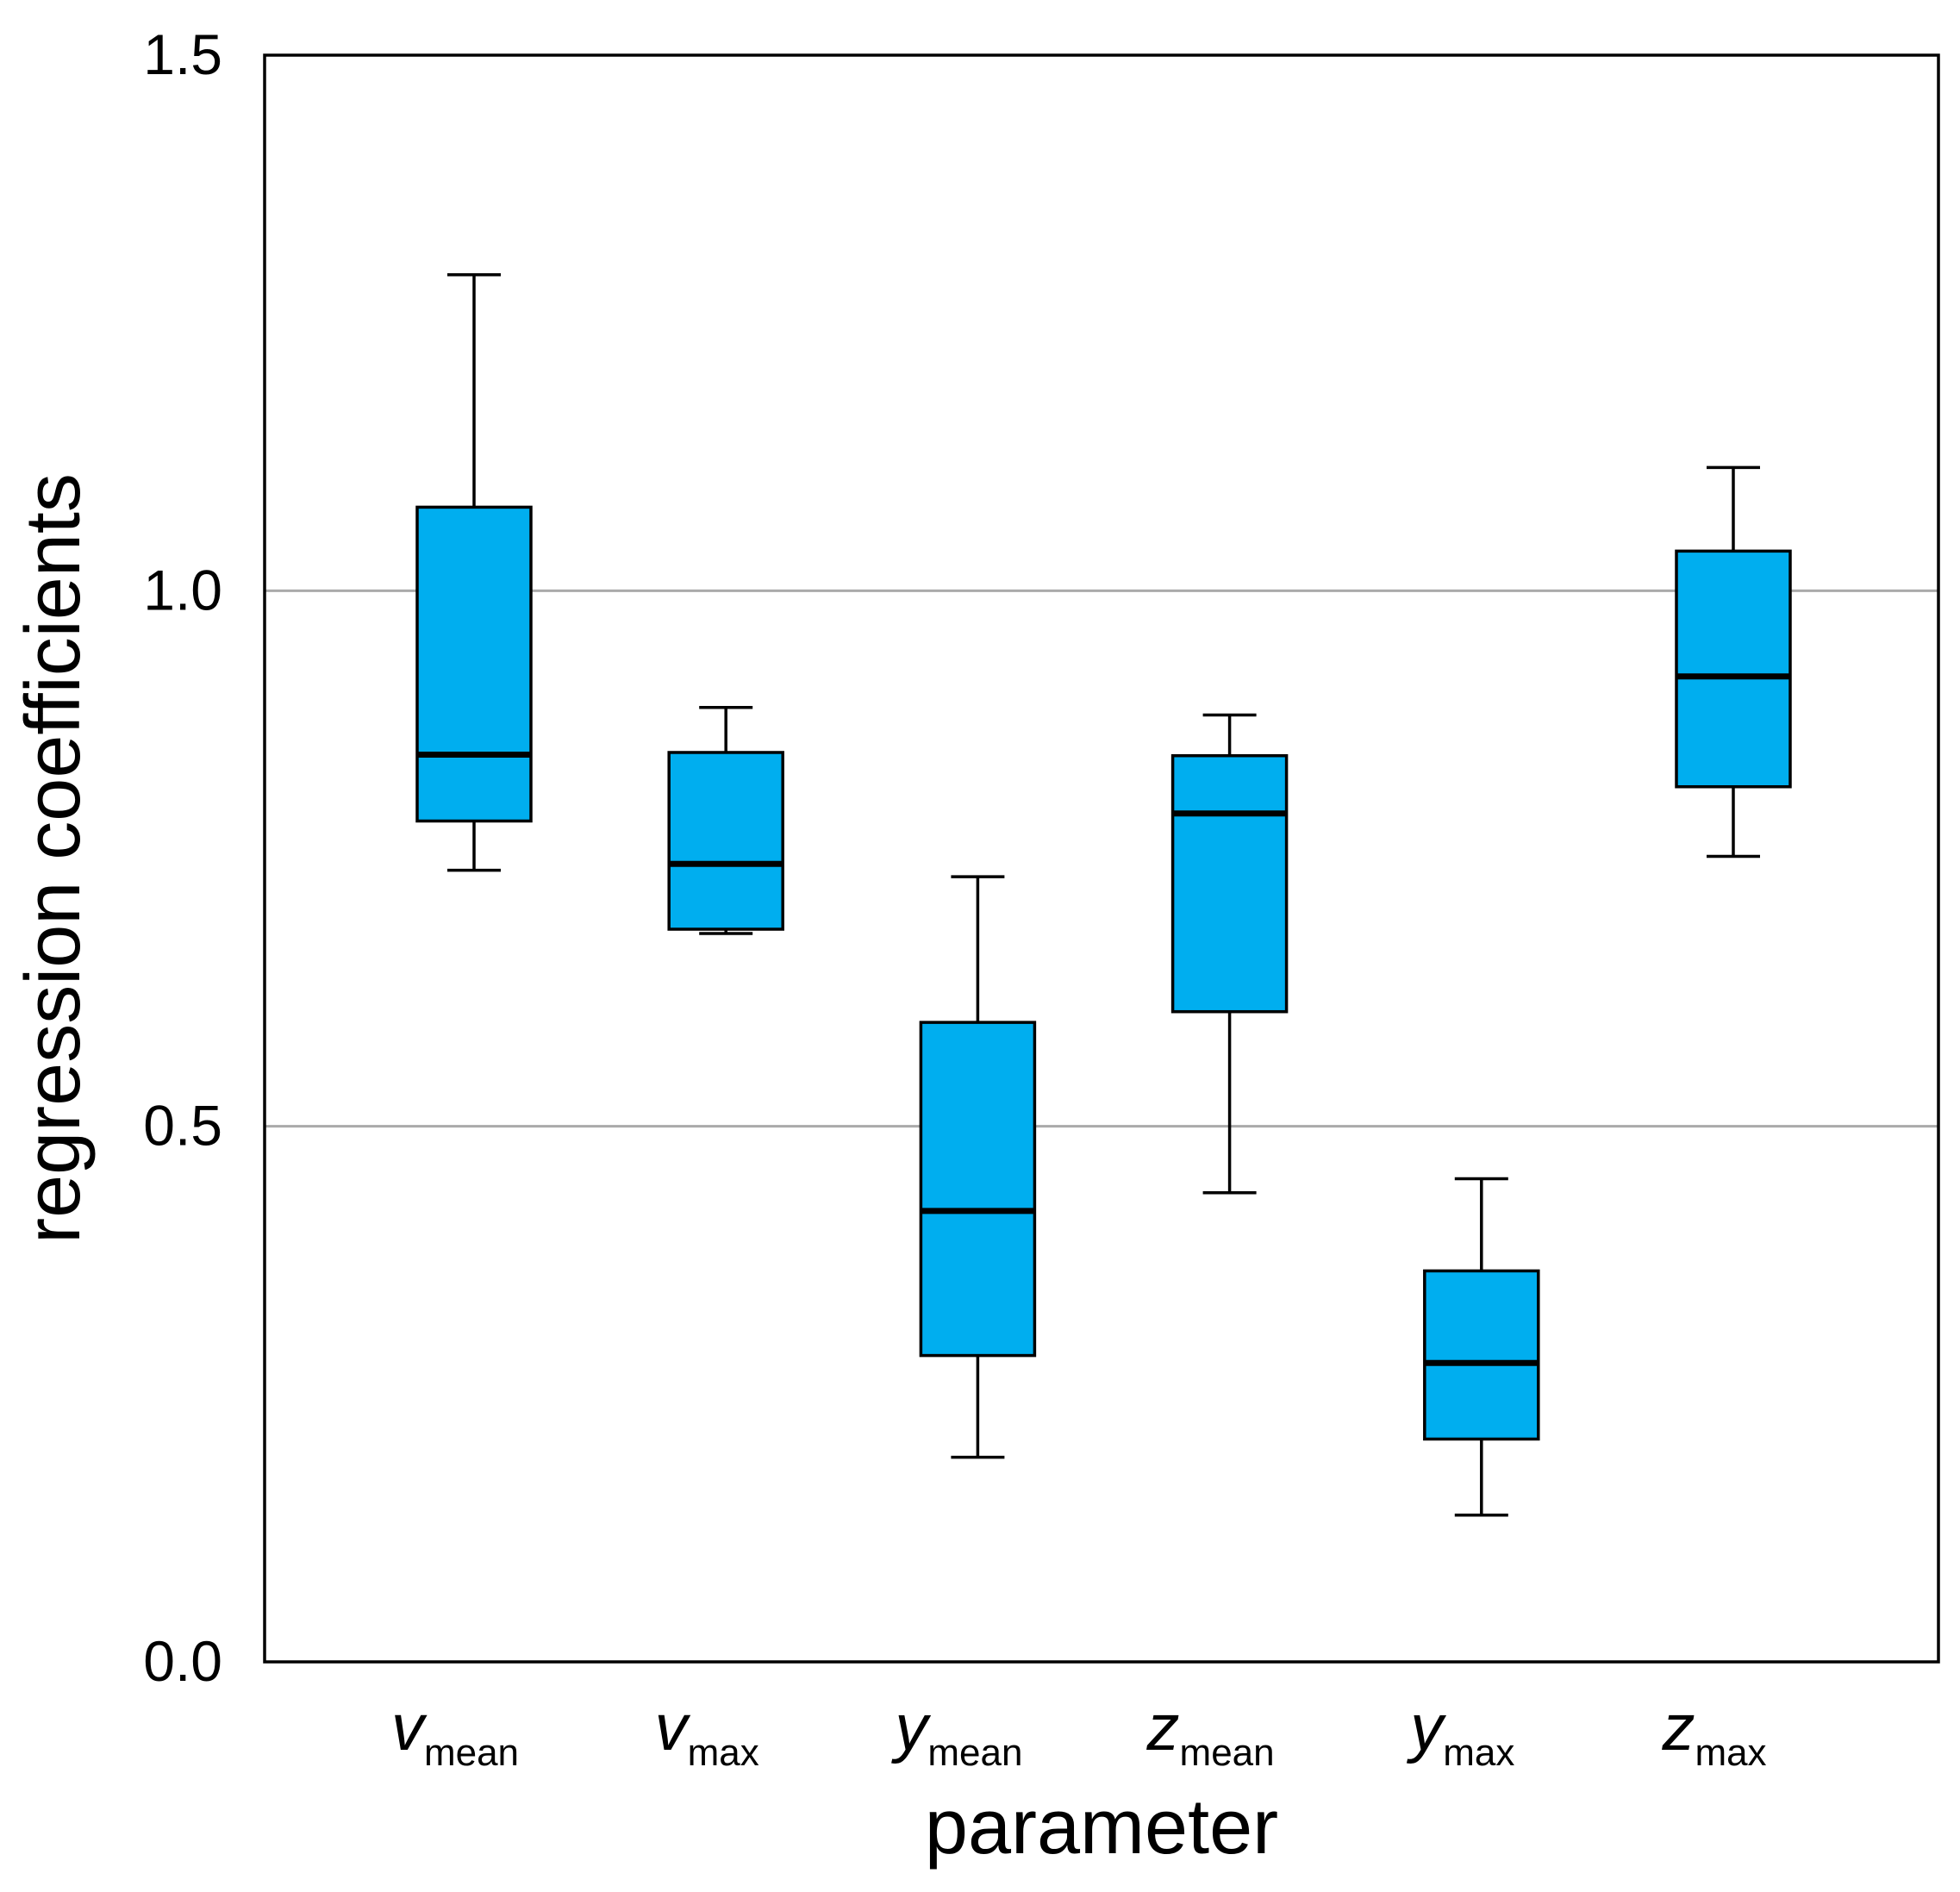 This screenshot has width=1960, height=1892. What do you see at coordinates (182, 590) in the screenshot?
I see `y-tick-label-2: 1.0` at bounding box center [182, 590].